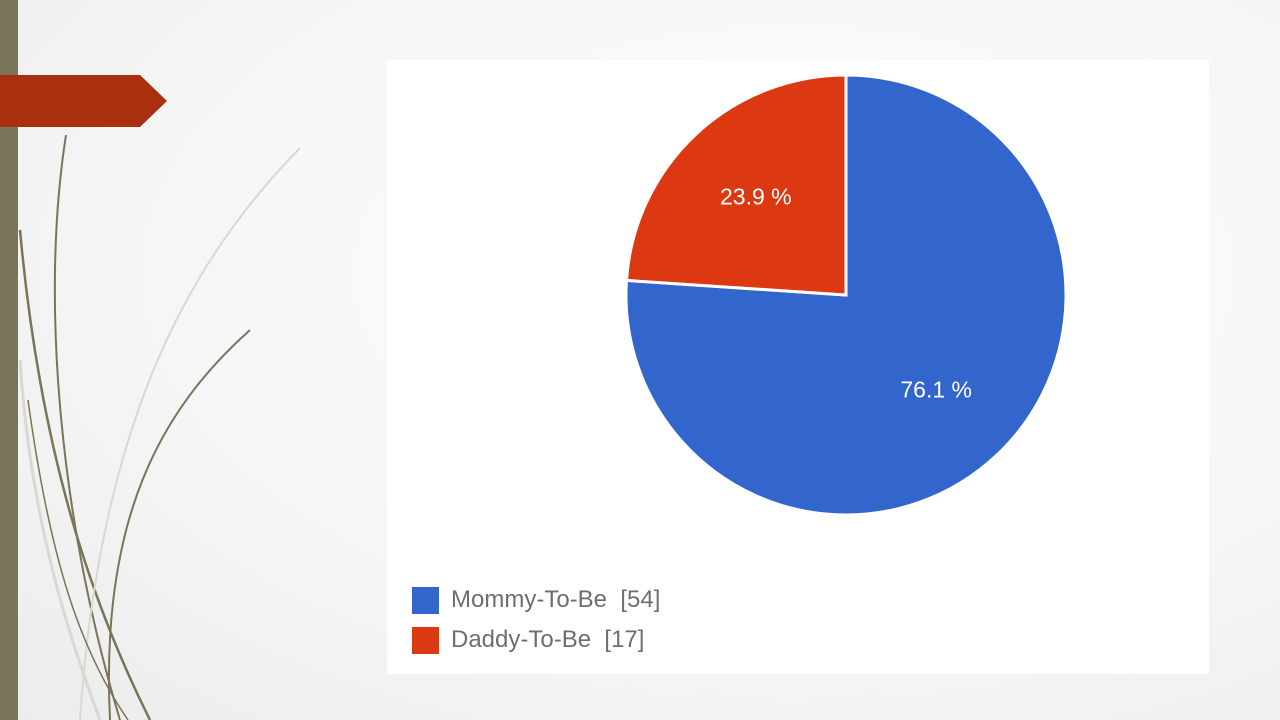 This screenshot has width=1280, height=720. I want to click on legend-item-mommy: Mommy-To-Be [54], so click(536, 600).